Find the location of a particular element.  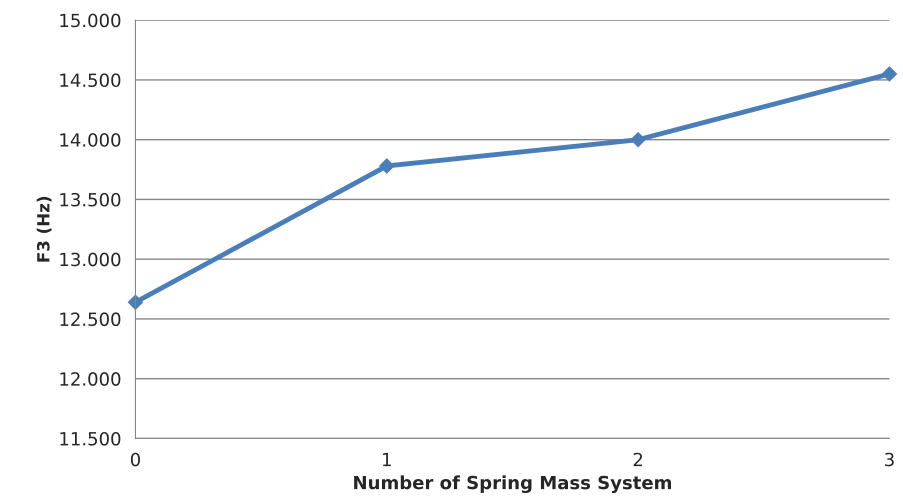

y-tick-label: 13.500 is located at coordinates (90, 199).